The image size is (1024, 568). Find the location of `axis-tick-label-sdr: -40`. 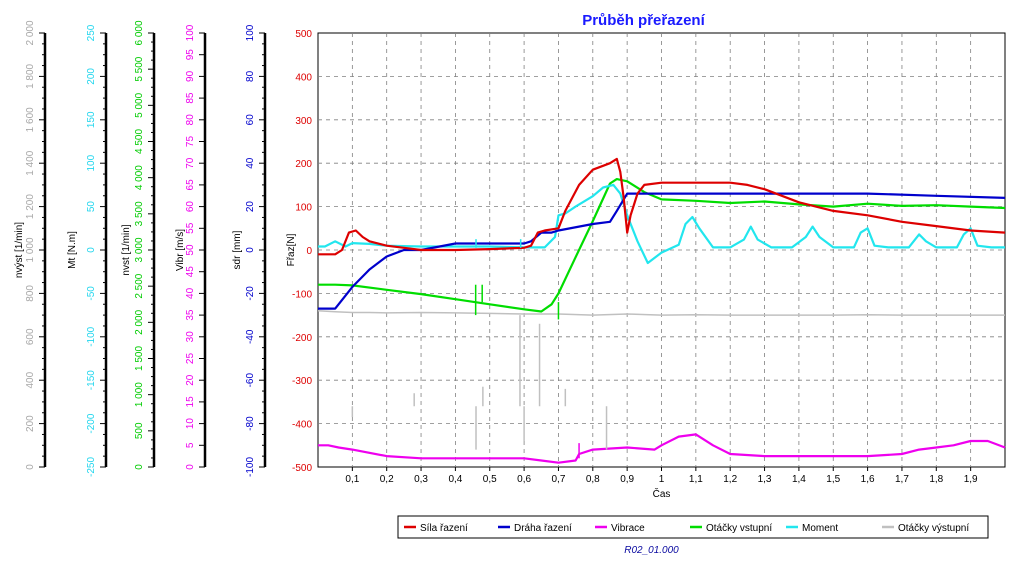

axis-tick-label-sdr: -40 is located at coordinates (250, 336).